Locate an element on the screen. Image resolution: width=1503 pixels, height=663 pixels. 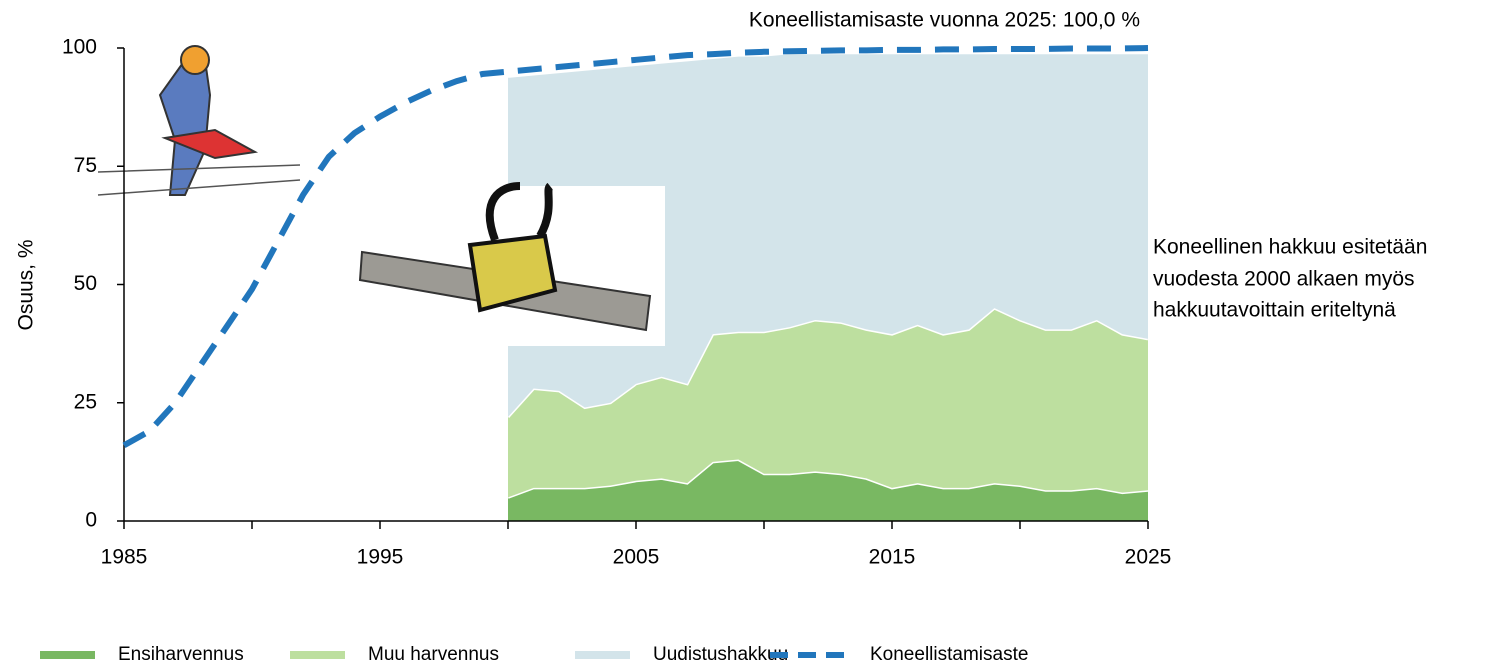
x-tick-label: 1985 is located at coordinates (124, 557).